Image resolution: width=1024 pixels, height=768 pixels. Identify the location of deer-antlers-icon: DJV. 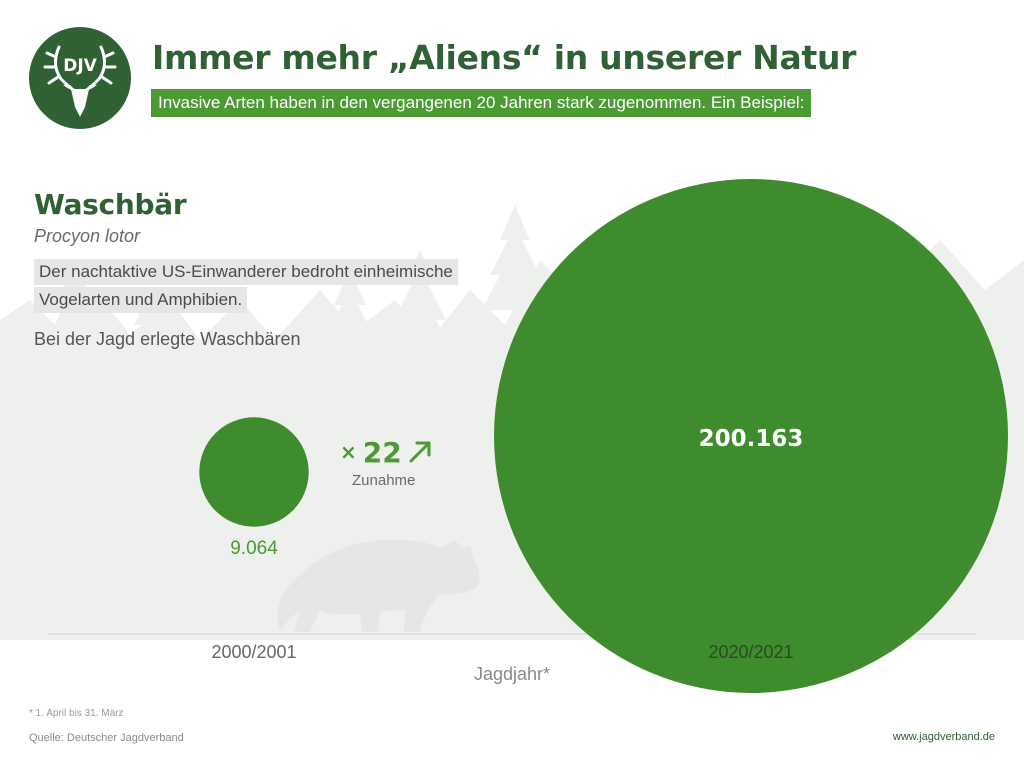
(80, 81).